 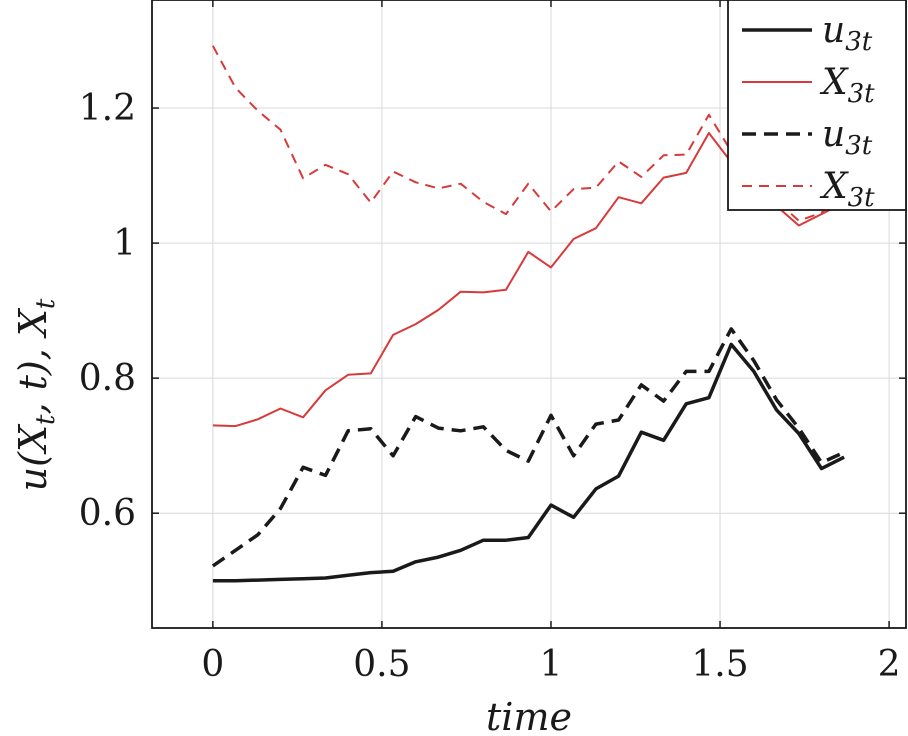 What do you see at coordinates (107, 378) in the screenshot?
I see `y-tick-label: 0.8` at bounding box center [107, 378].